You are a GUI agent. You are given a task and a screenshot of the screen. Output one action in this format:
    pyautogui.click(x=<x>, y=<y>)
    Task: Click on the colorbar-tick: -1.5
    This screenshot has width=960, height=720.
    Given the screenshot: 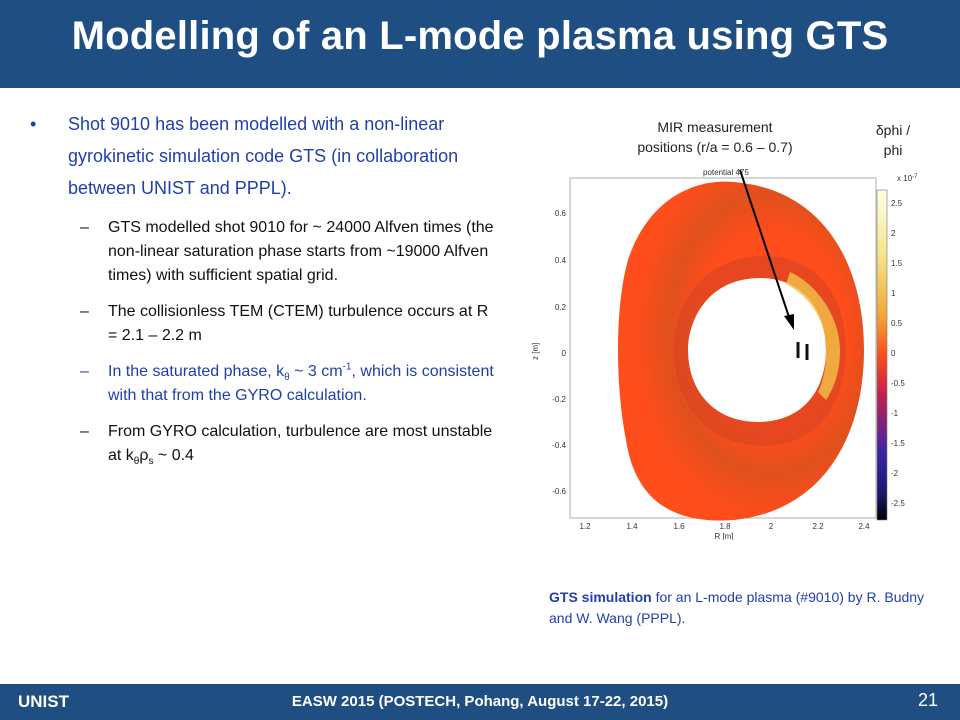 What is the action you would take?
    pyautogui.click(x=898, y=443)
    